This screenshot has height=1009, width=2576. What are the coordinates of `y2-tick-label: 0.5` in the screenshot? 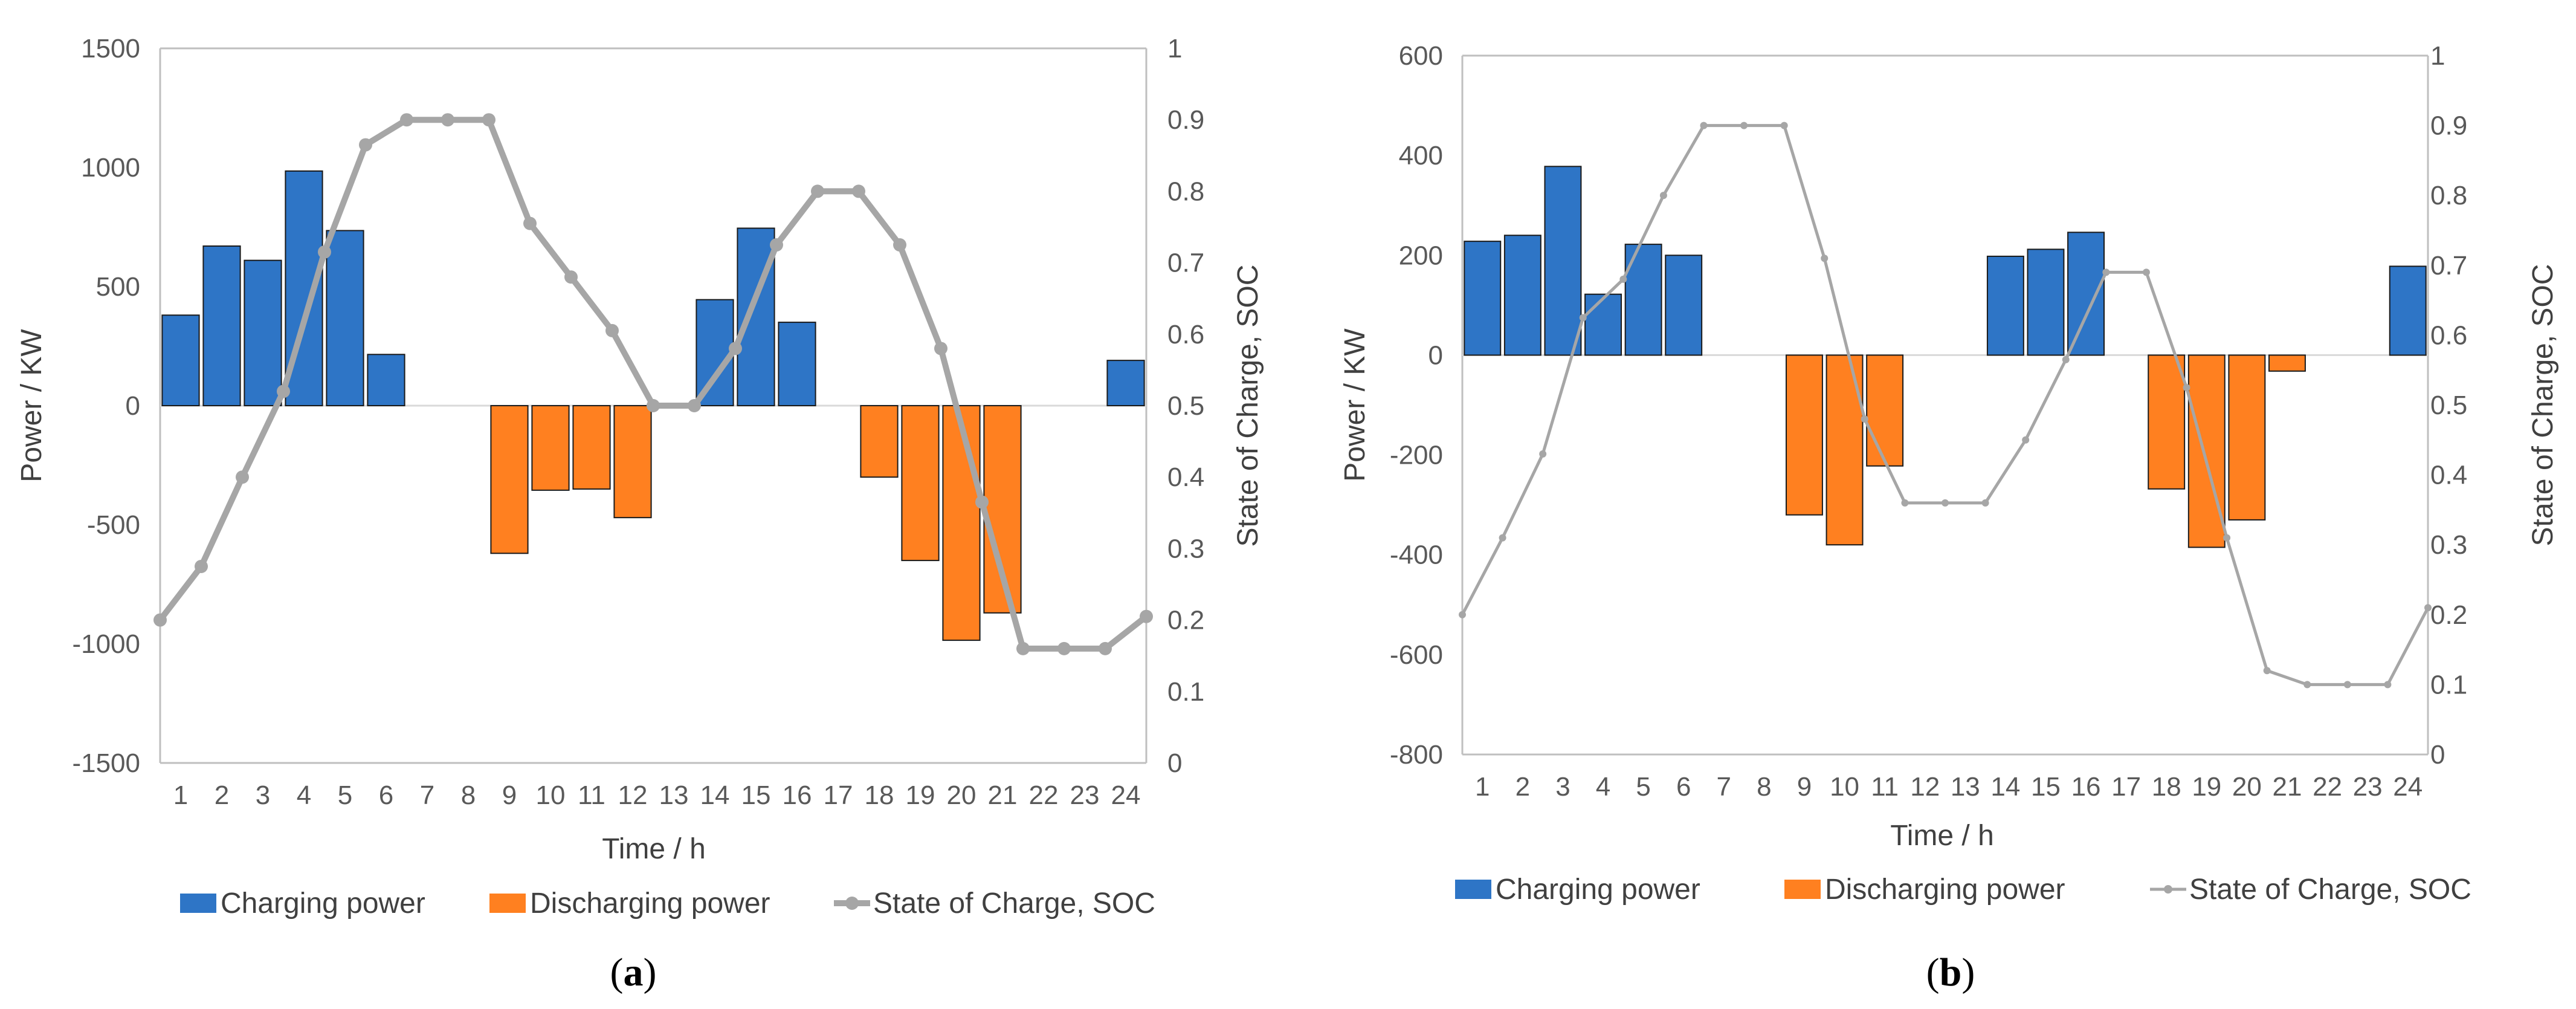 It's located at (2449, 406).